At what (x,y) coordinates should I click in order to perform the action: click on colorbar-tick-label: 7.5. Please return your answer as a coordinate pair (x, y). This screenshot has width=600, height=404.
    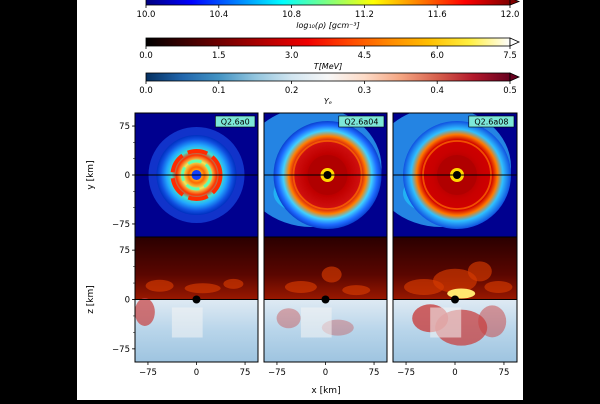
    Looking at the image, I should click on (510, 56).